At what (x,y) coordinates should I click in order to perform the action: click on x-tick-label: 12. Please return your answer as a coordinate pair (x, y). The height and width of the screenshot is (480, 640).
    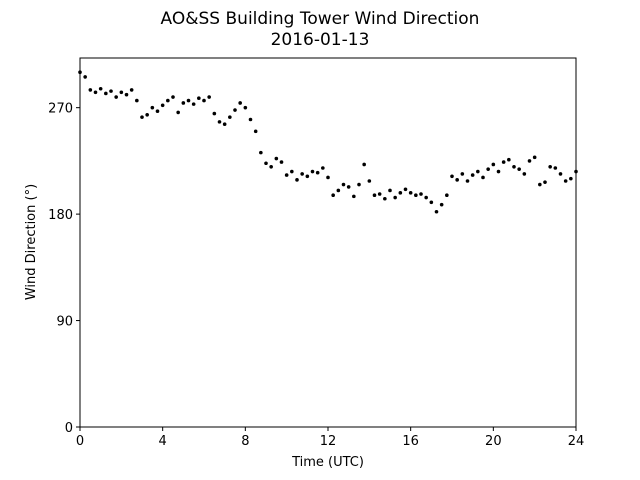
    Looking at the image, I should click on (328, 441).